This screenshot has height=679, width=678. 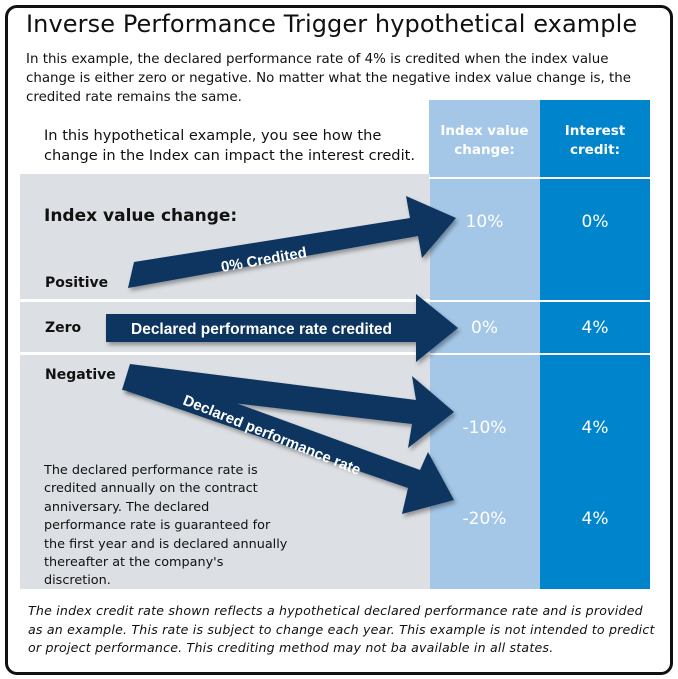 What do you see at coordinates (288, 406) in the screenshot?
I see `negative-arrow-upper` at bounding box center [288, 406].